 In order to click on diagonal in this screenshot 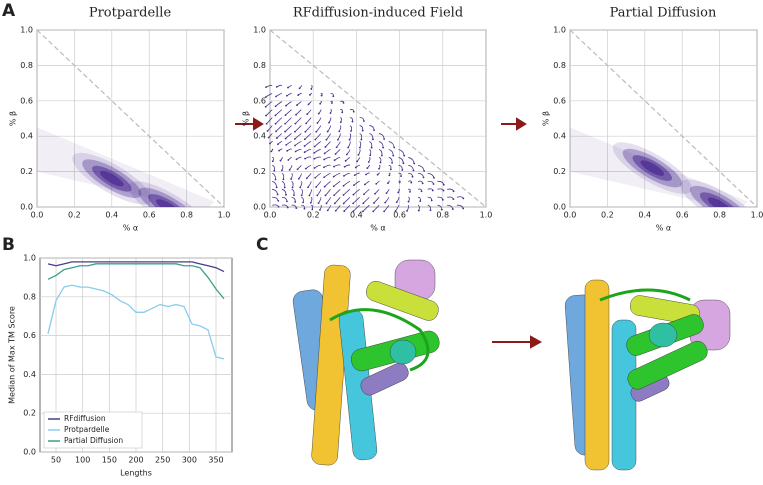, I will do `click(378, 118)`.